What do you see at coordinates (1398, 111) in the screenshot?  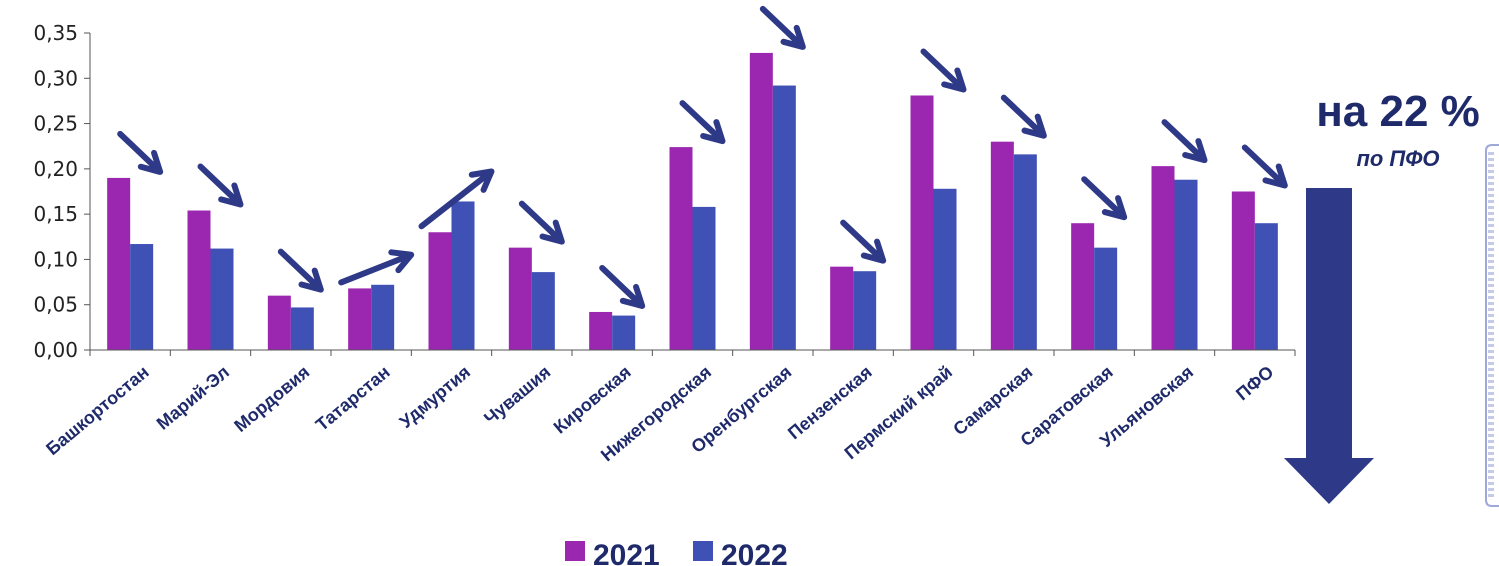 I see `callout-headline: на 22 %` at bounding box center [1398, 111].